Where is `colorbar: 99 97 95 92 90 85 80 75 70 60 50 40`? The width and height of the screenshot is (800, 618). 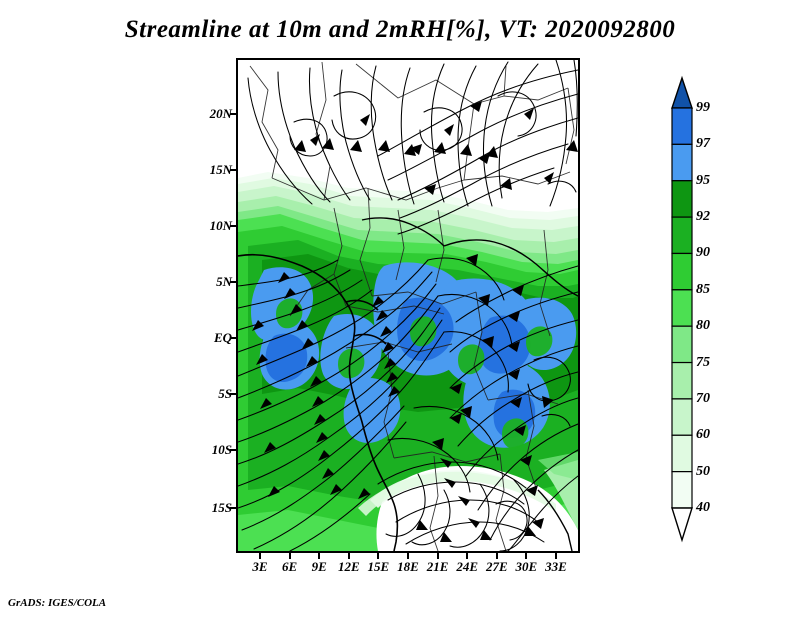
colorbar: 99 97 95 92 90 85 80 75 70 60 50 40 is located at coordinates (725, 310).